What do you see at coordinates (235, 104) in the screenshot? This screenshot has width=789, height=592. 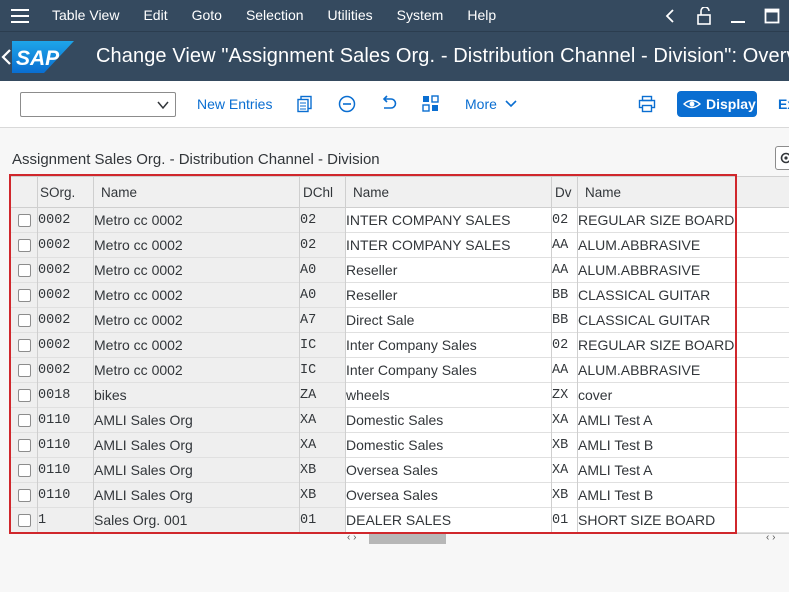 I see `new-entries-button: New Entries` at bounding box center [235, 104].